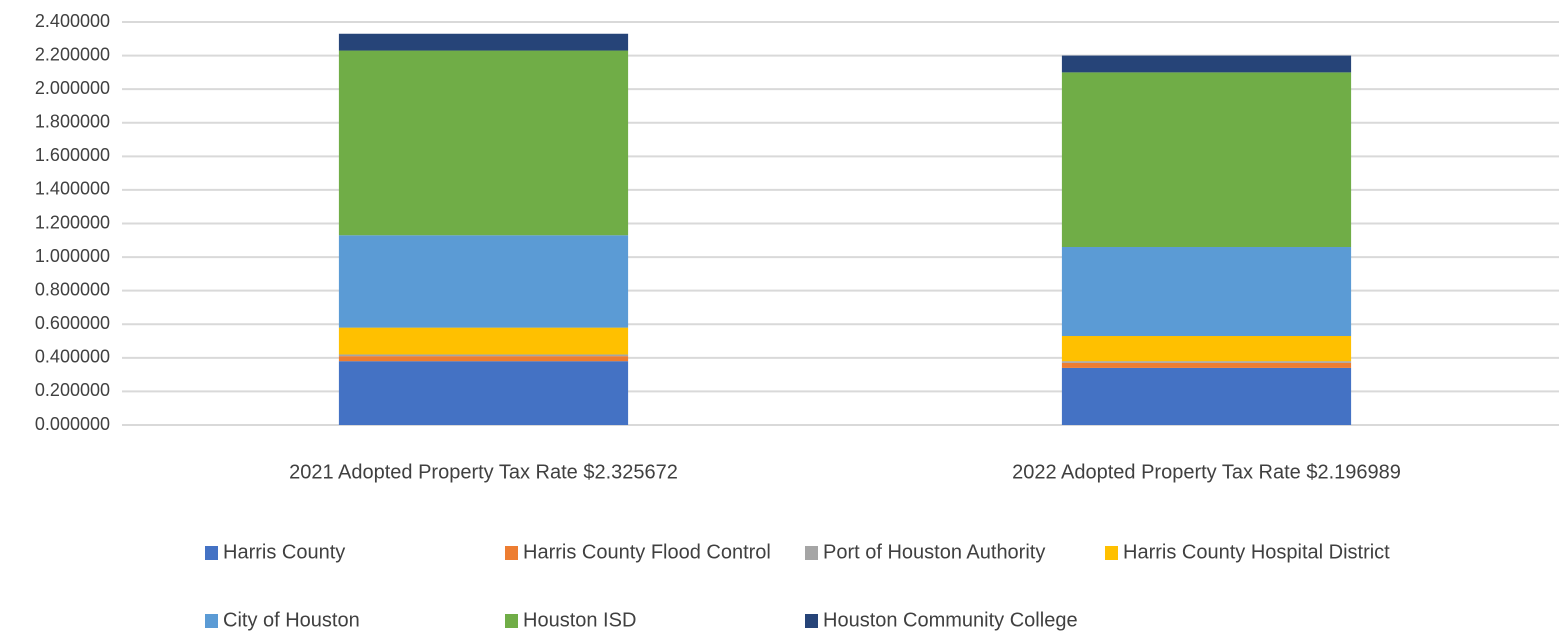  What do you see at coordinates (1256, 552) in the screenshot?
I see `legend-label: Harris County Hospital District` at bounding box center [1256, 552].